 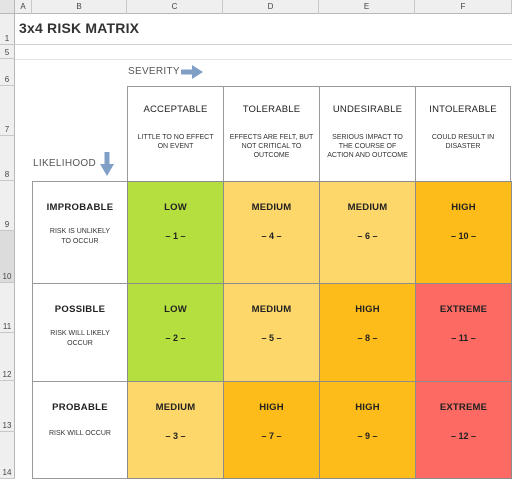 I want to click on severity-header-intolerable: INTOLERABLE COULD RESULT IN DISASTER, so click(x=463, y=133).